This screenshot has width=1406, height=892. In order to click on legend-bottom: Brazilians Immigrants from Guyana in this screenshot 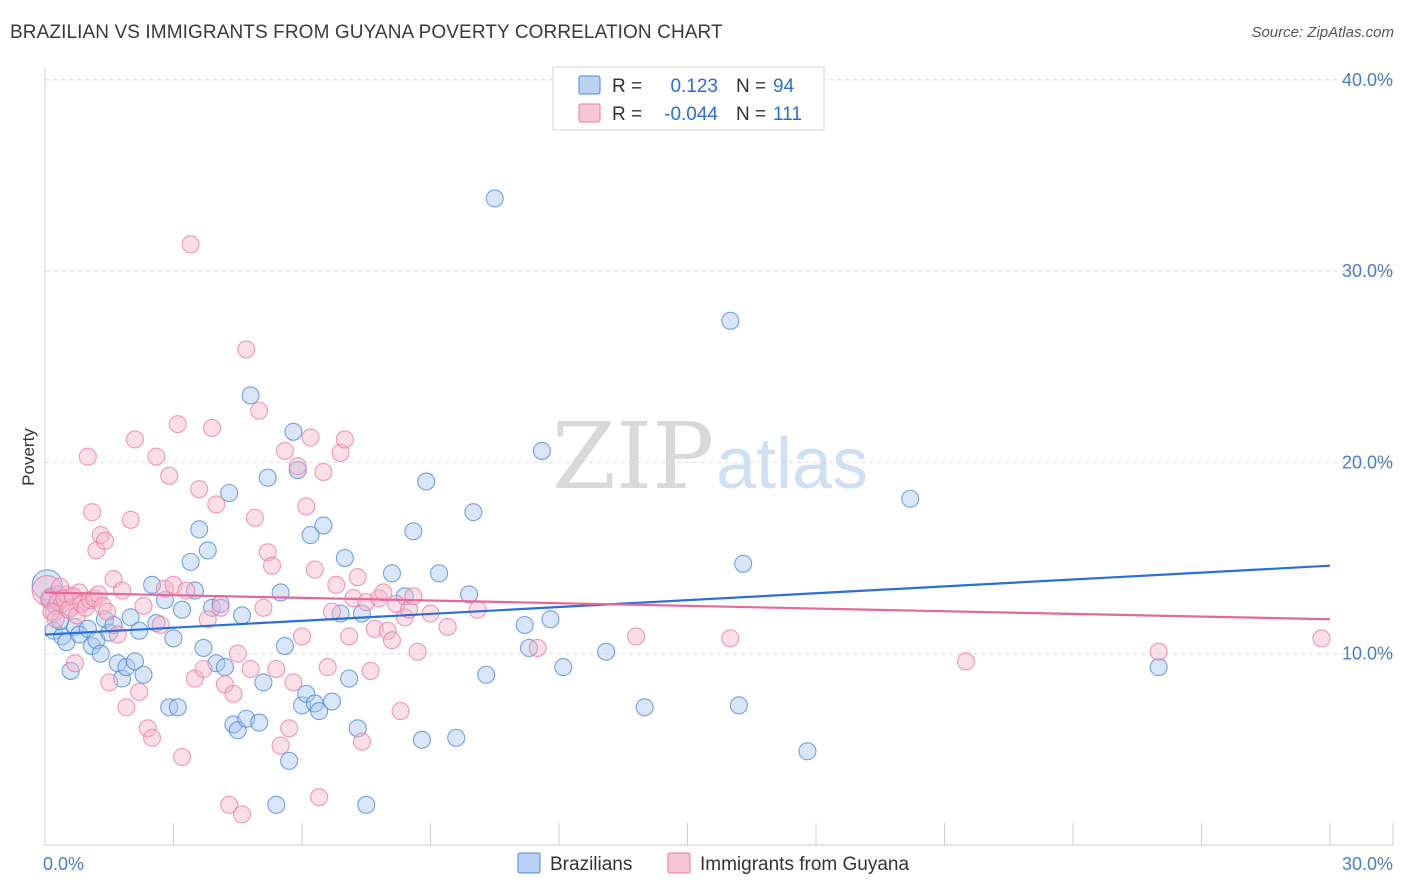, I will do `click(713, 863)`.